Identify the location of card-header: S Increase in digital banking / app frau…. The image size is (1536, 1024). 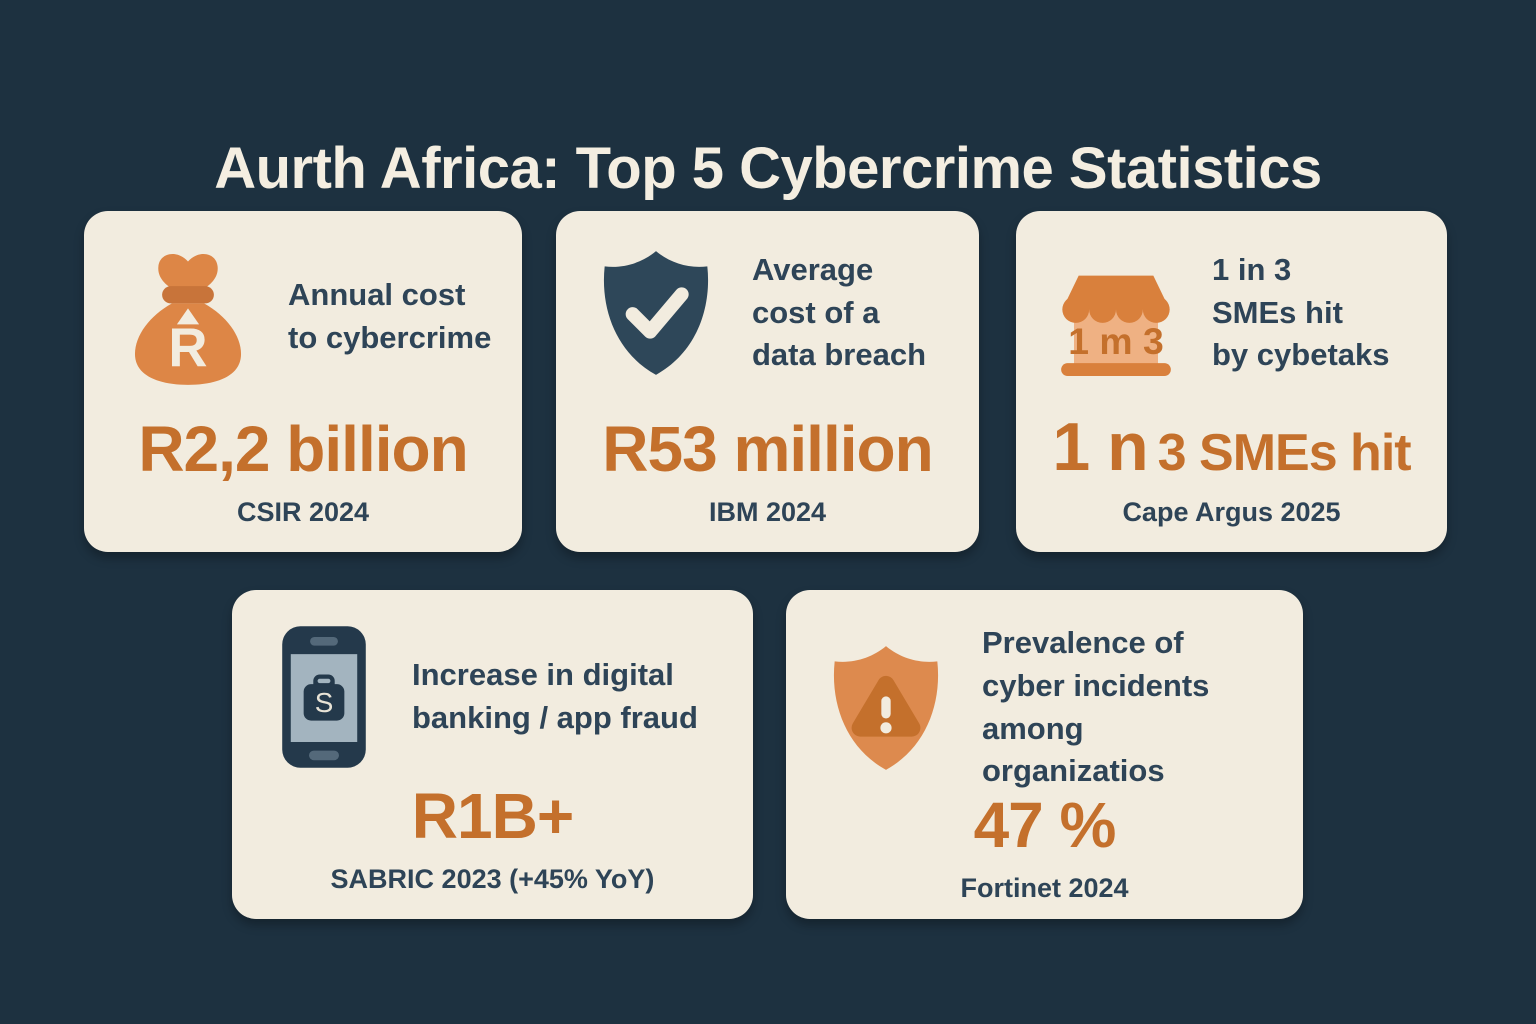
(492, 697).